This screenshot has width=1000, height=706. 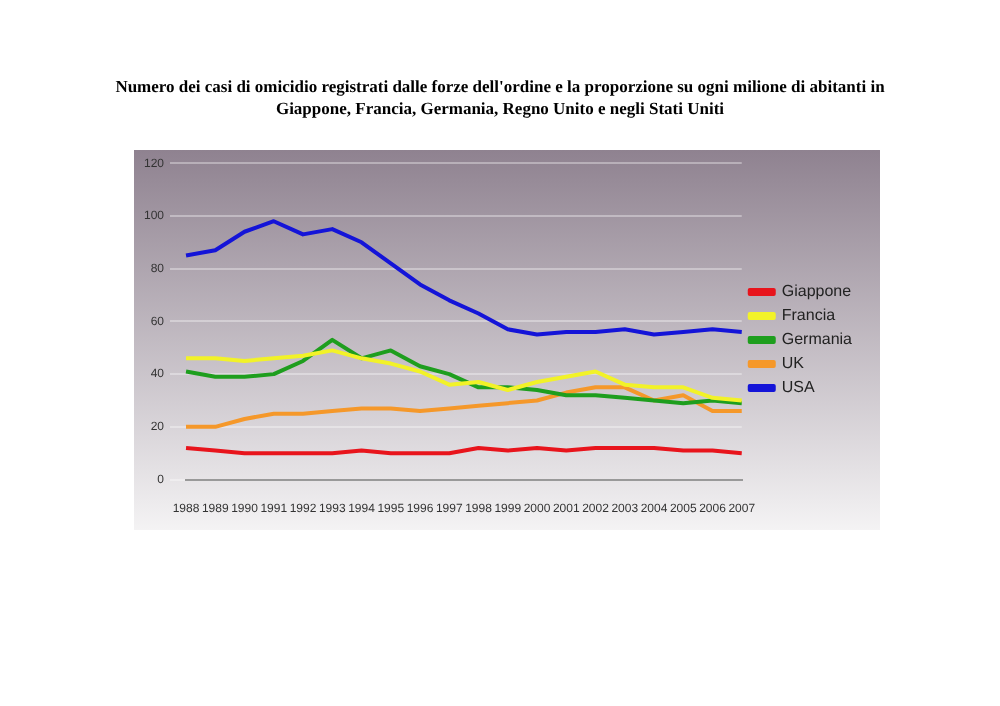 I want to click on legend-label: UK, so click(x=793, y=363).